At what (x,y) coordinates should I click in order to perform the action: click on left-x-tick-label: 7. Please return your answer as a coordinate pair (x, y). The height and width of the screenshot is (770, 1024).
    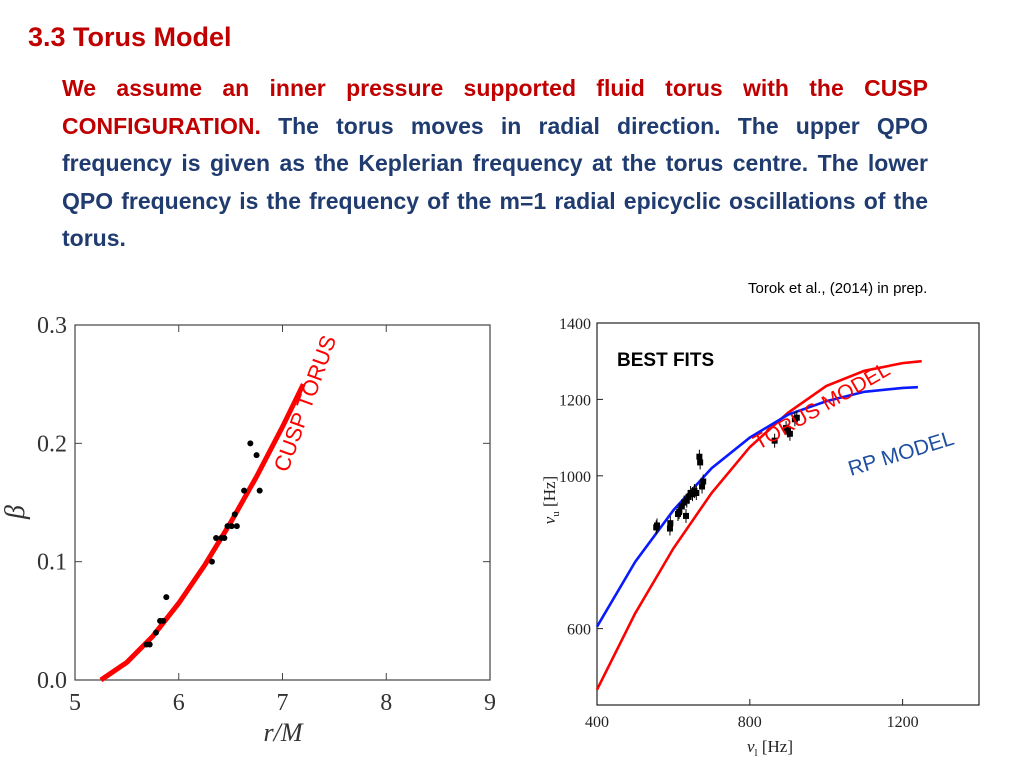
    Looking at the image, I should click on (283, 703).